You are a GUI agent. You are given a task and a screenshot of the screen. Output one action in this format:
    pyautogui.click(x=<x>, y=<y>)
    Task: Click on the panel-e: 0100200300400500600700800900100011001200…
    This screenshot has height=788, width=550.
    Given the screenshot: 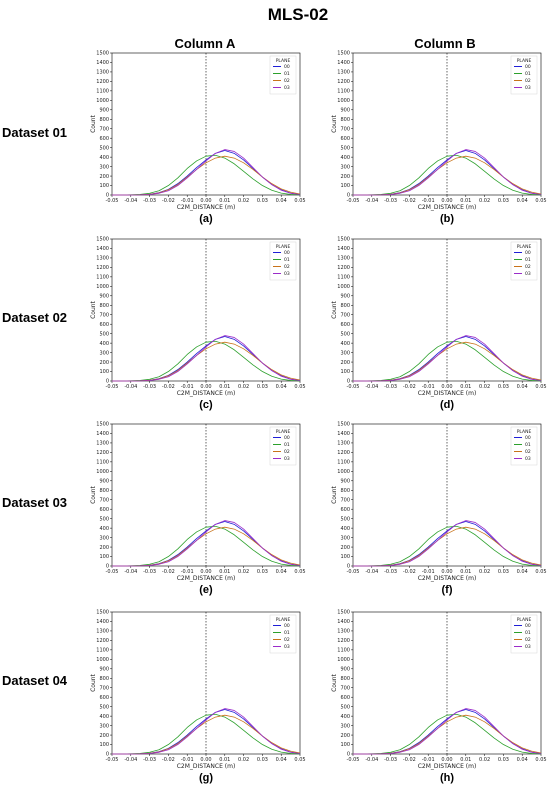 What is the action you would take?
    pyautogui.click(x=198, y=509)
    